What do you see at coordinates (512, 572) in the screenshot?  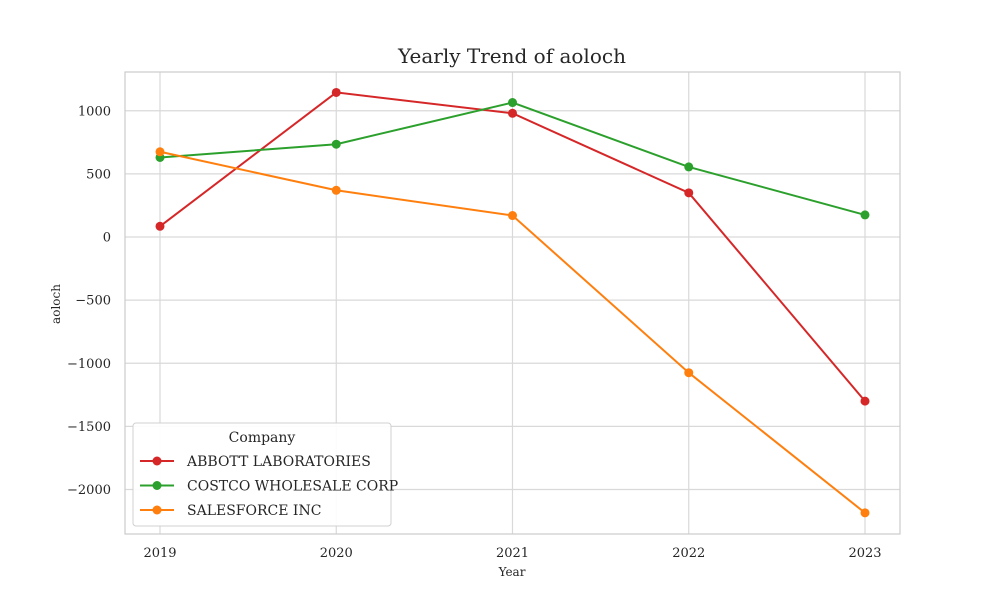 I see `x-axis-label: Year` at bounding box center [512, 572].